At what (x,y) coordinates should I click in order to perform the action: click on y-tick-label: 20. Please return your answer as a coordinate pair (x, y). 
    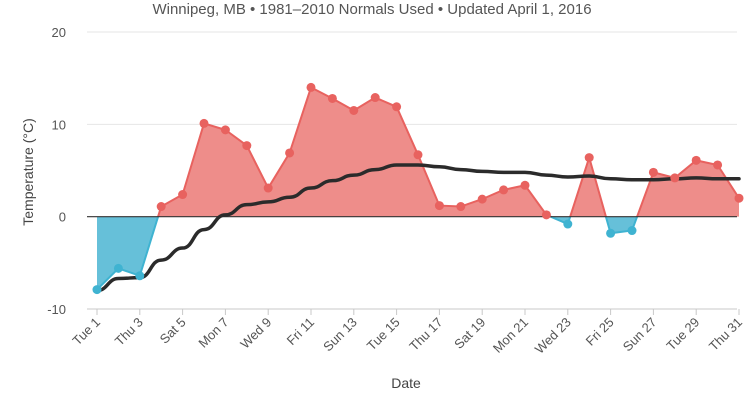
    Looking at the image, I should click on (59, 32).